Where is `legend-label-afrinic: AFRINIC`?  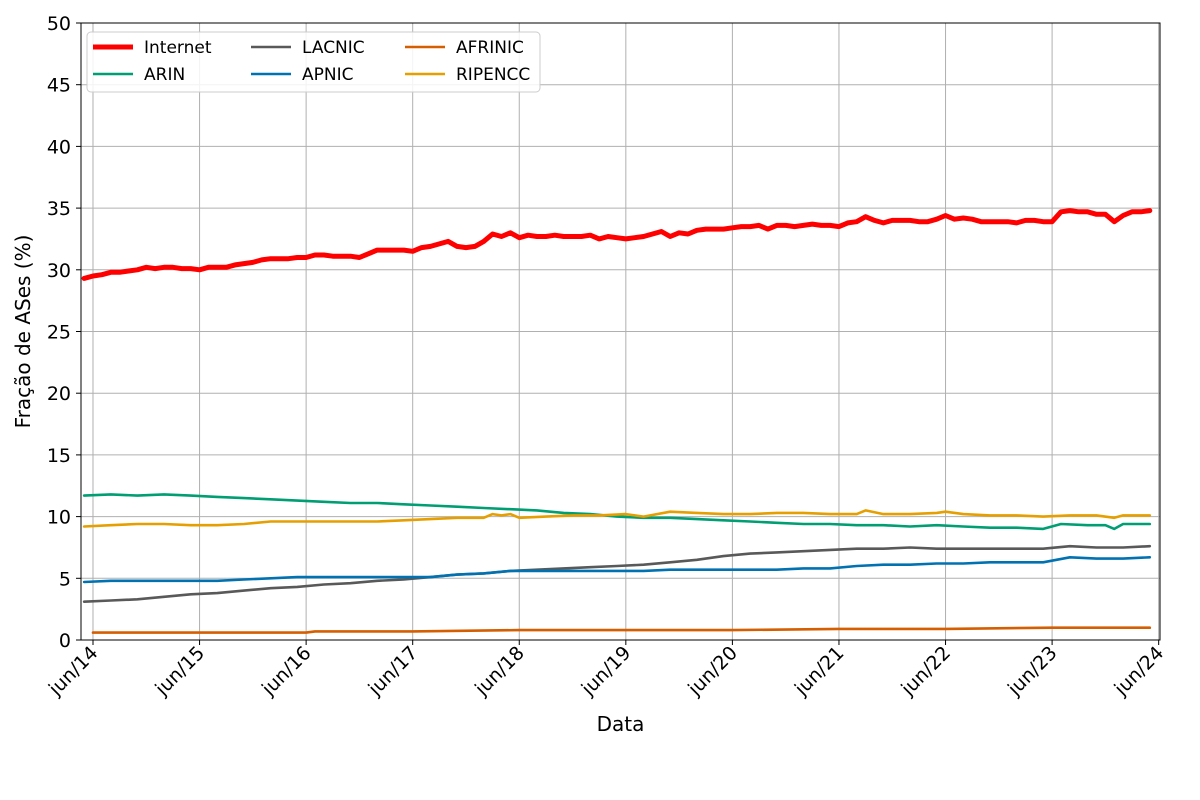 legend-label-afrinic: AFRINIC is located at coordinates (490, 48).